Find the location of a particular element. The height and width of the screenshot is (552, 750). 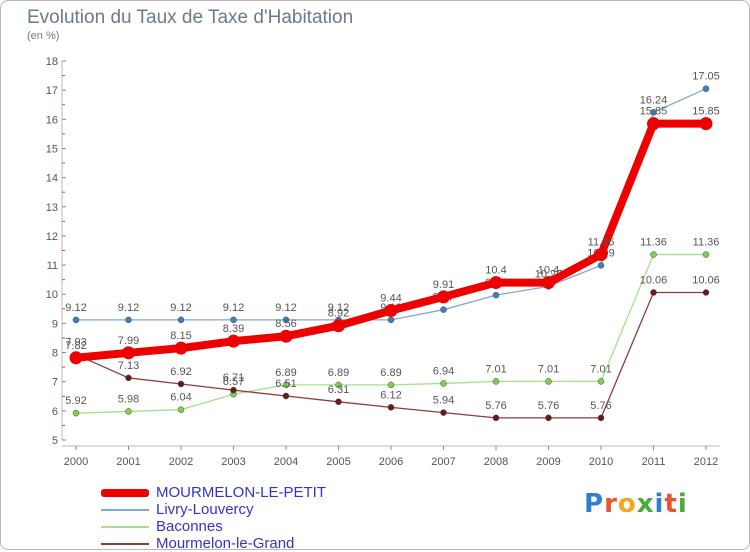

legend-label: Mourmelon-le-Grand is located at coordinates (225, 543).